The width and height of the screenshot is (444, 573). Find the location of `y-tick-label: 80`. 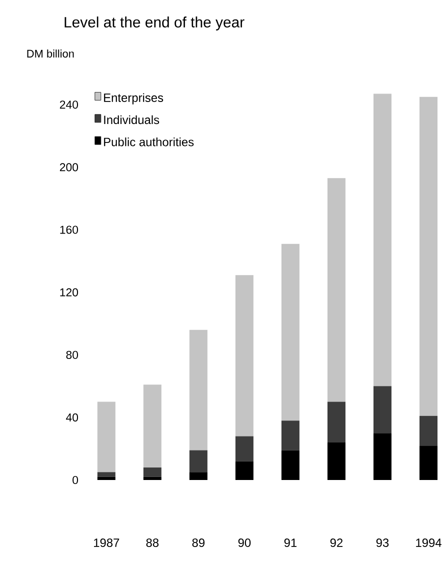

y-tick-label: 80 is located at coordinates (72, 354).